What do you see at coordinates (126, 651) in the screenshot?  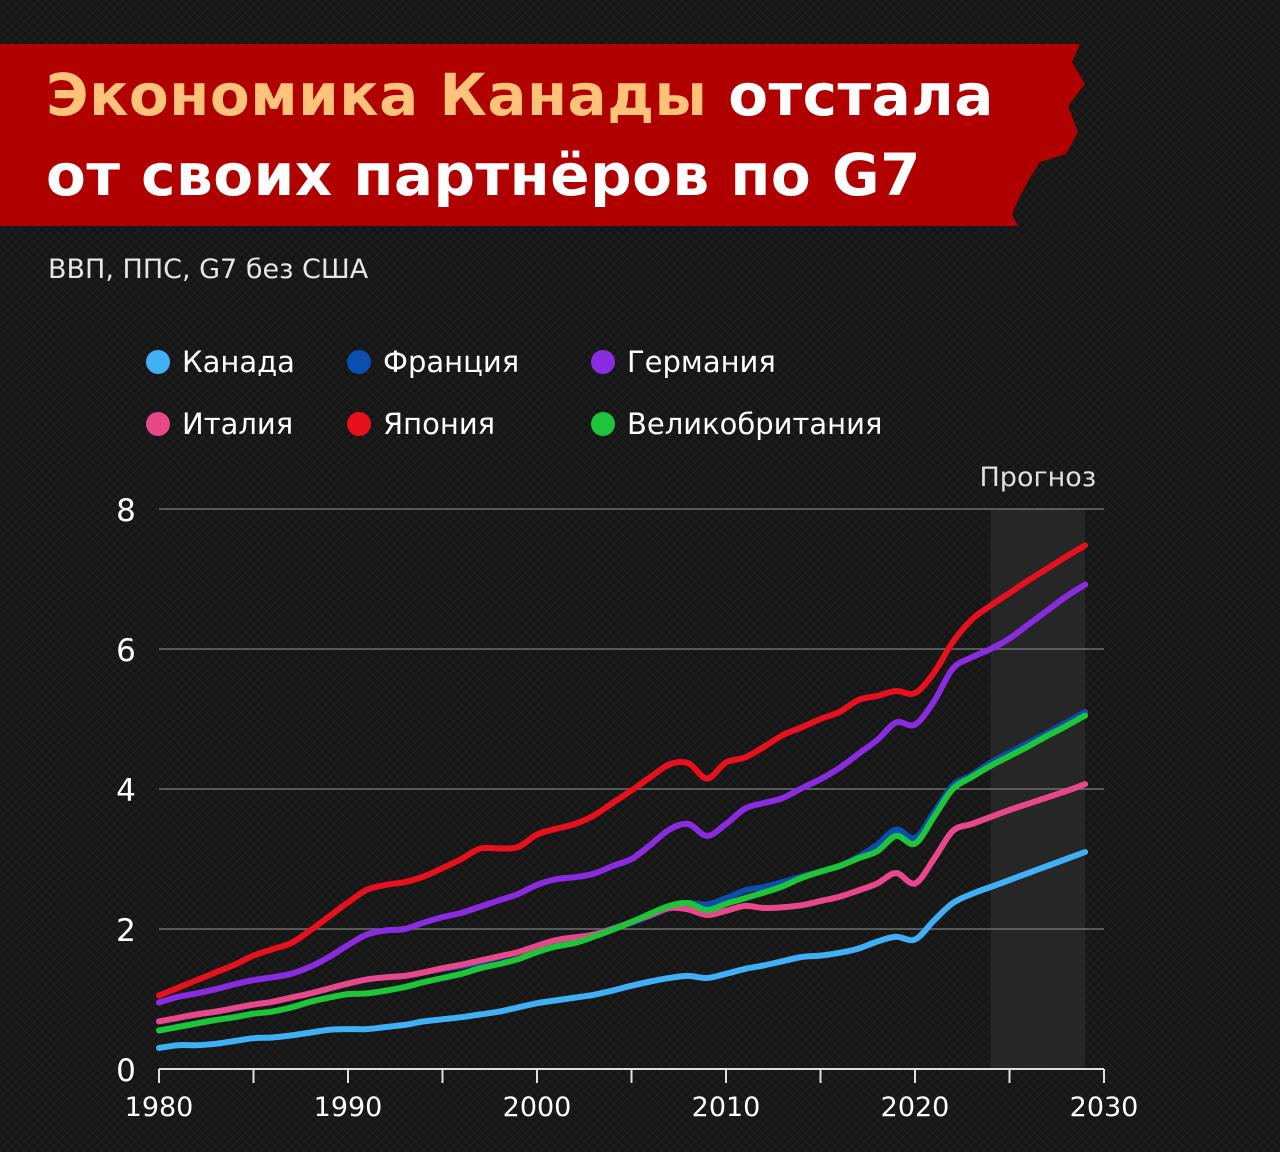 I see `y-tick-label-6: 6` at bounding box center [126, 651].